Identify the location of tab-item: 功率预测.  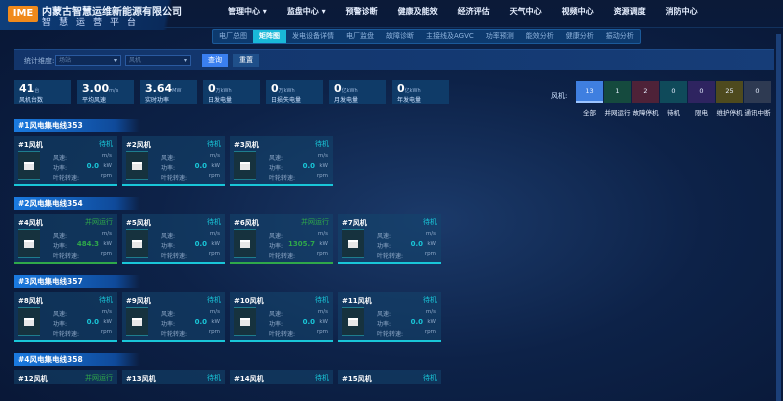
(499, 36).